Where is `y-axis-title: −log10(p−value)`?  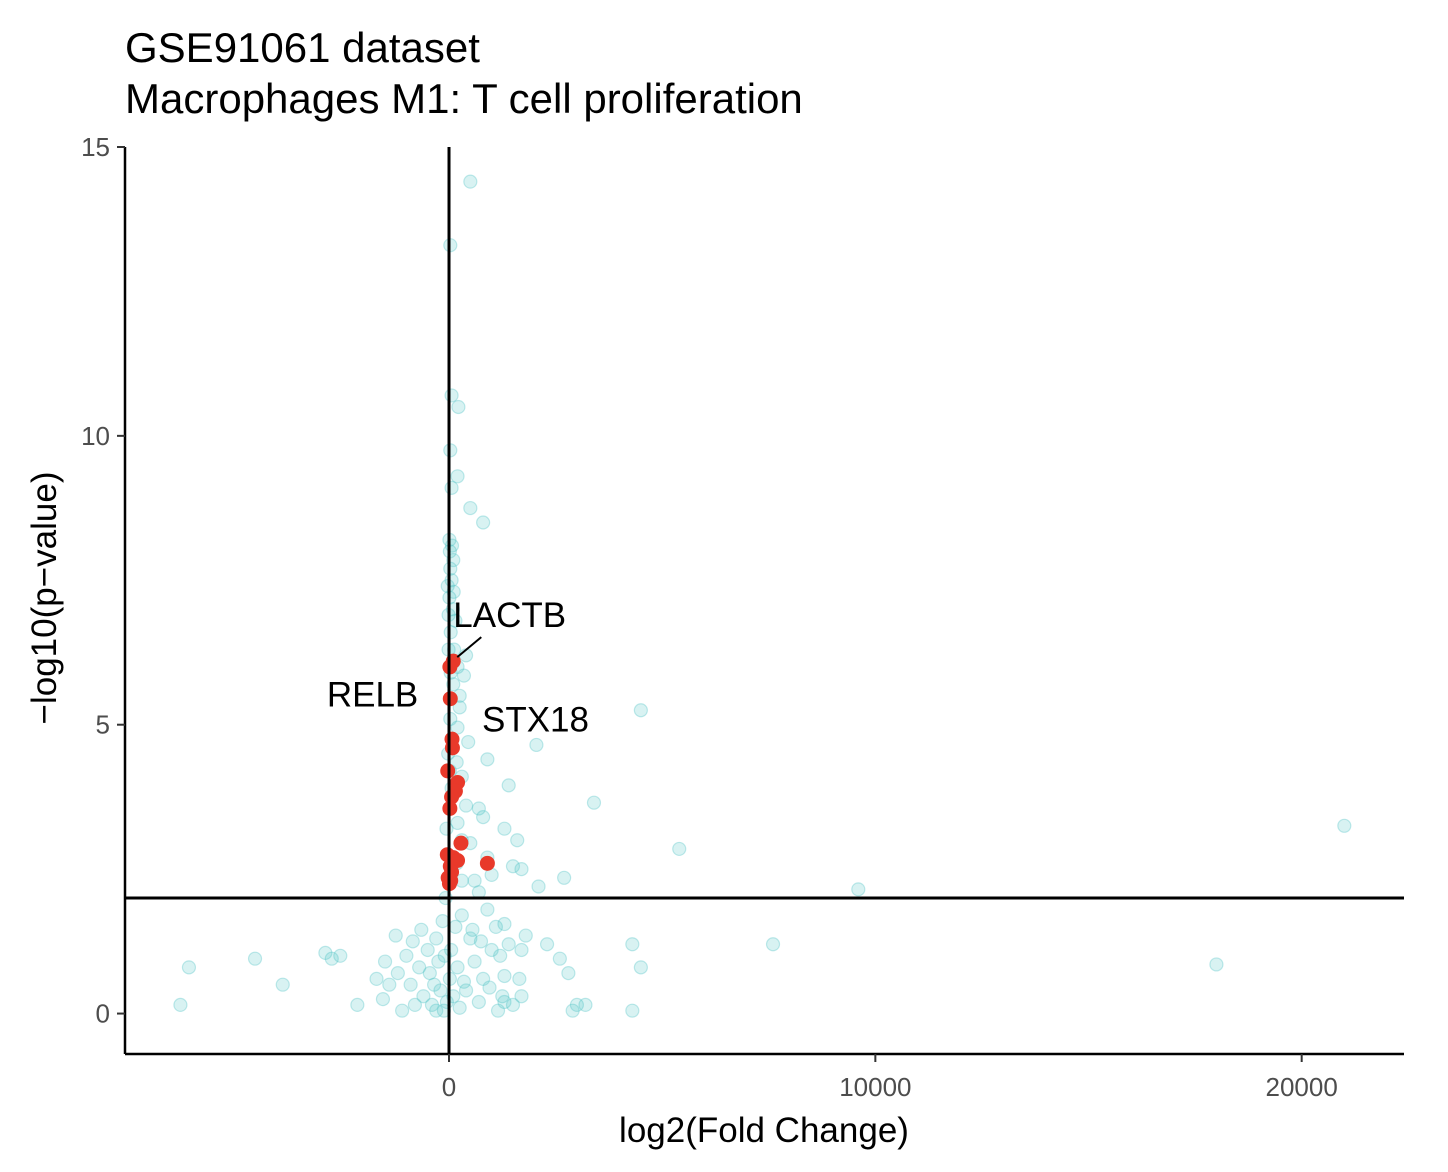 y-axis-title: −log10(p−value) is located at coordinates (44, 598).